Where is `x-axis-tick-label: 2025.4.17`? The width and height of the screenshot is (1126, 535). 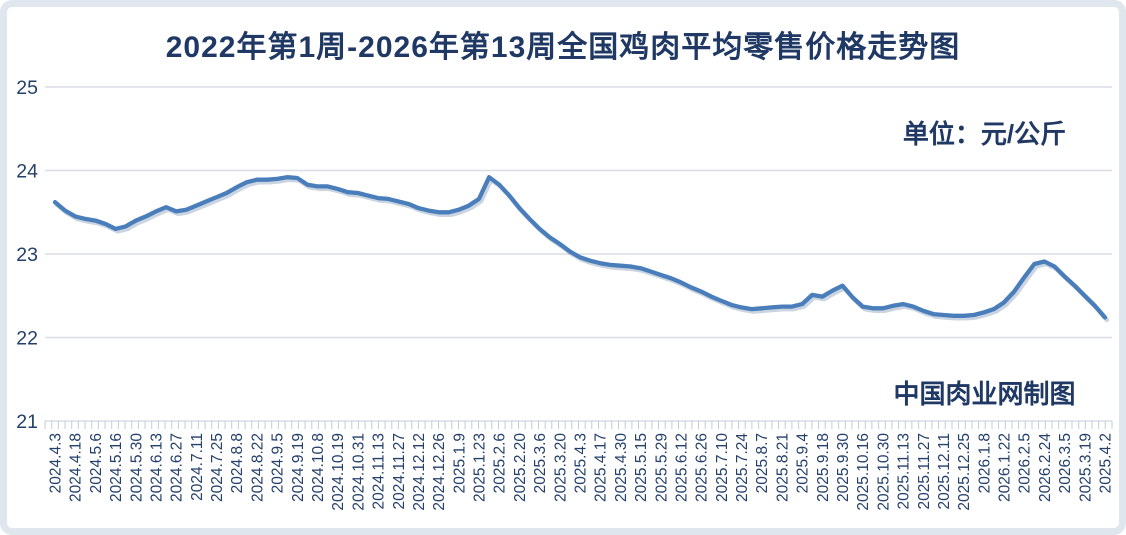
x-axis-tick-label: 2025.4.17 is located at coordinates (601, 467).